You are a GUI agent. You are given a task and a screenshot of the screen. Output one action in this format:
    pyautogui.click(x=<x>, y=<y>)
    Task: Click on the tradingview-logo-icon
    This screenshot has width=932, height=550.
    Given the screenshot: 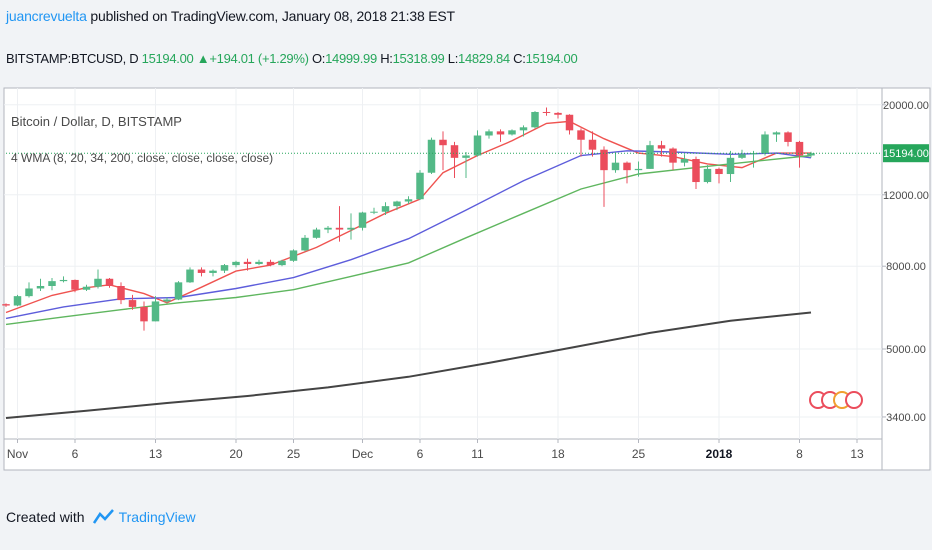 What is the action you would take?
    pyautogui.click(x=103, y=516)
    